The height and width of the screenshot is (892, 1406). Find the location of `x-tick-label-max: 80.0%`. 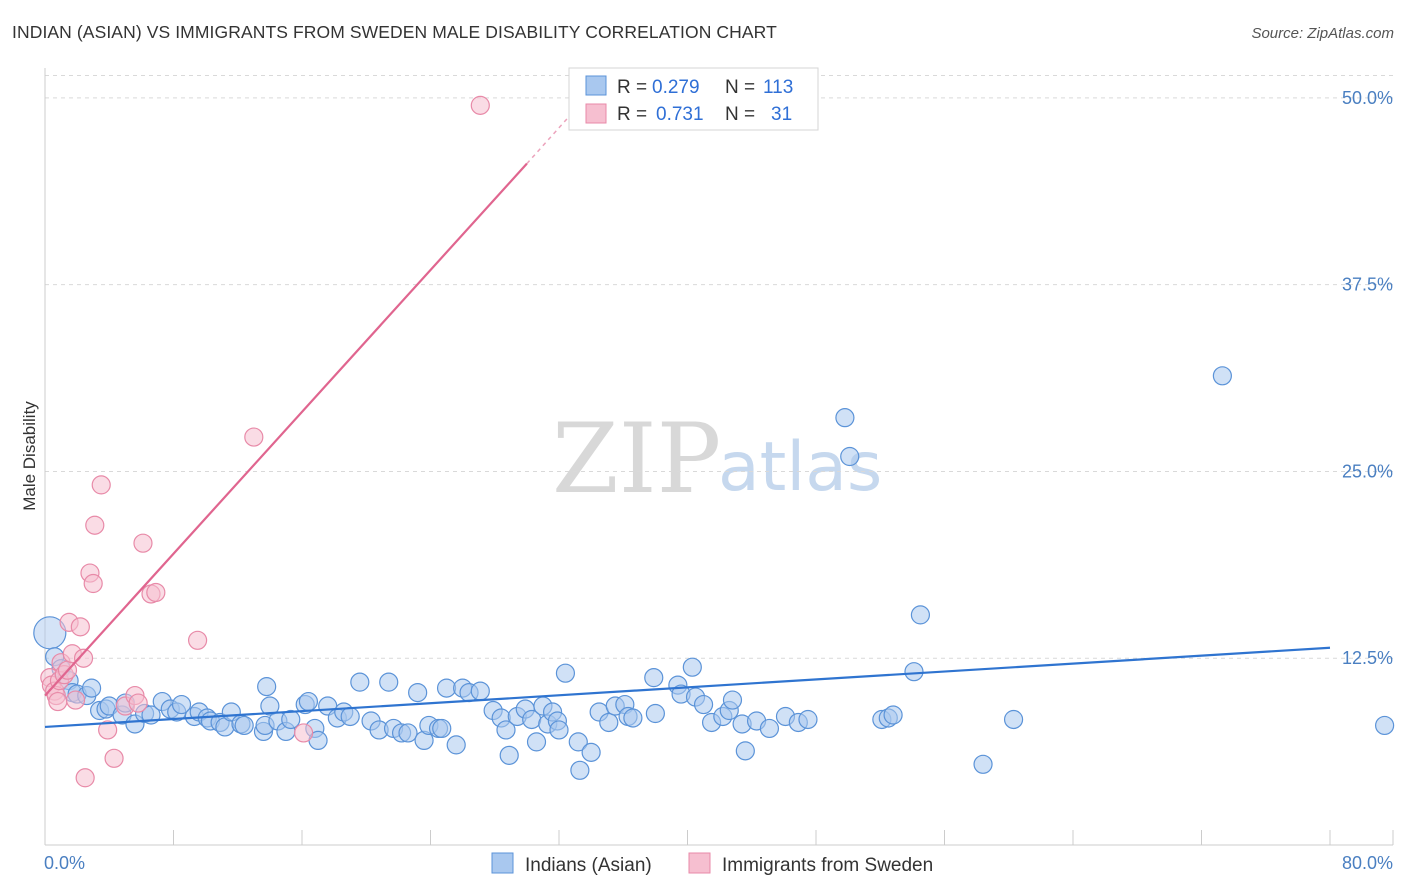

x-tick-label-max: 80.0% is located at coordinates (1367, 863).